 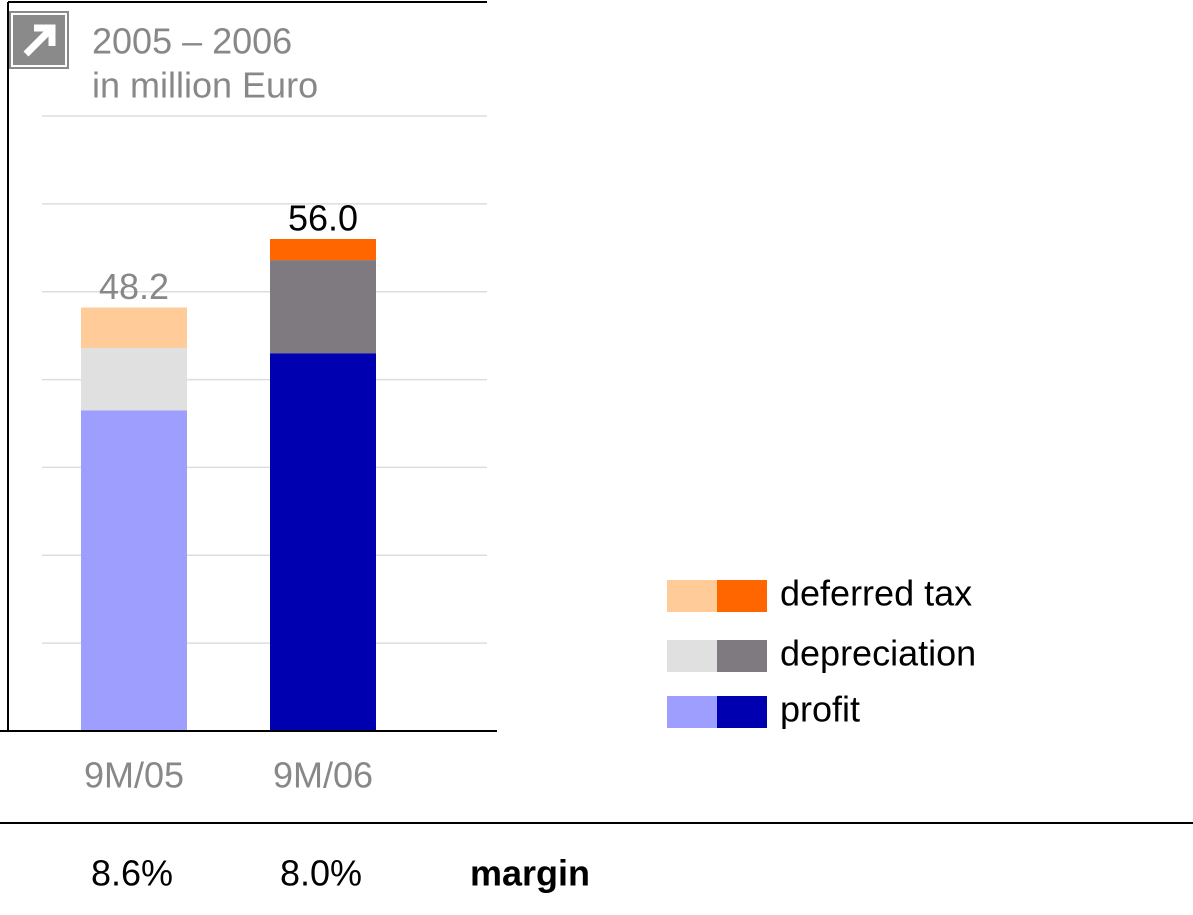 I want to click on total-label: 56.0, so click(x=323, y=218).